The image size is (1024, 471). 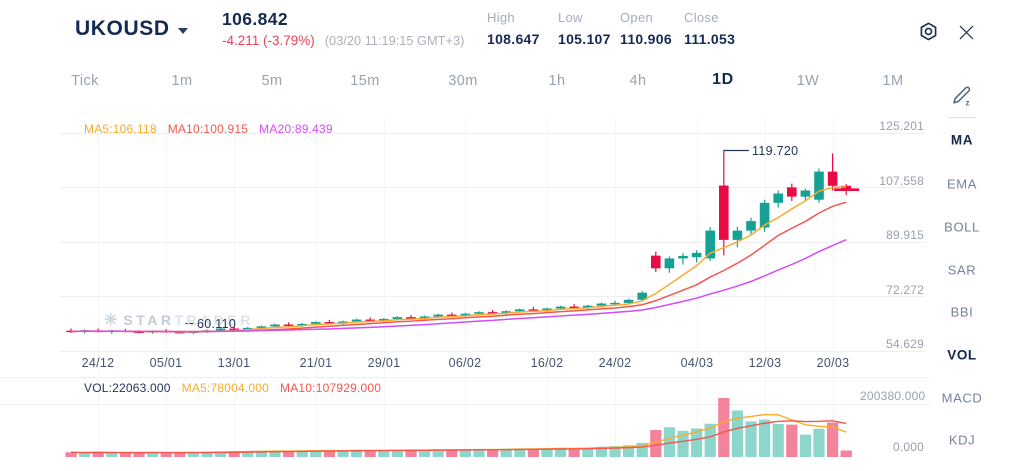 I want to click on tab-30m: 30m, so click(x=463, y=81).